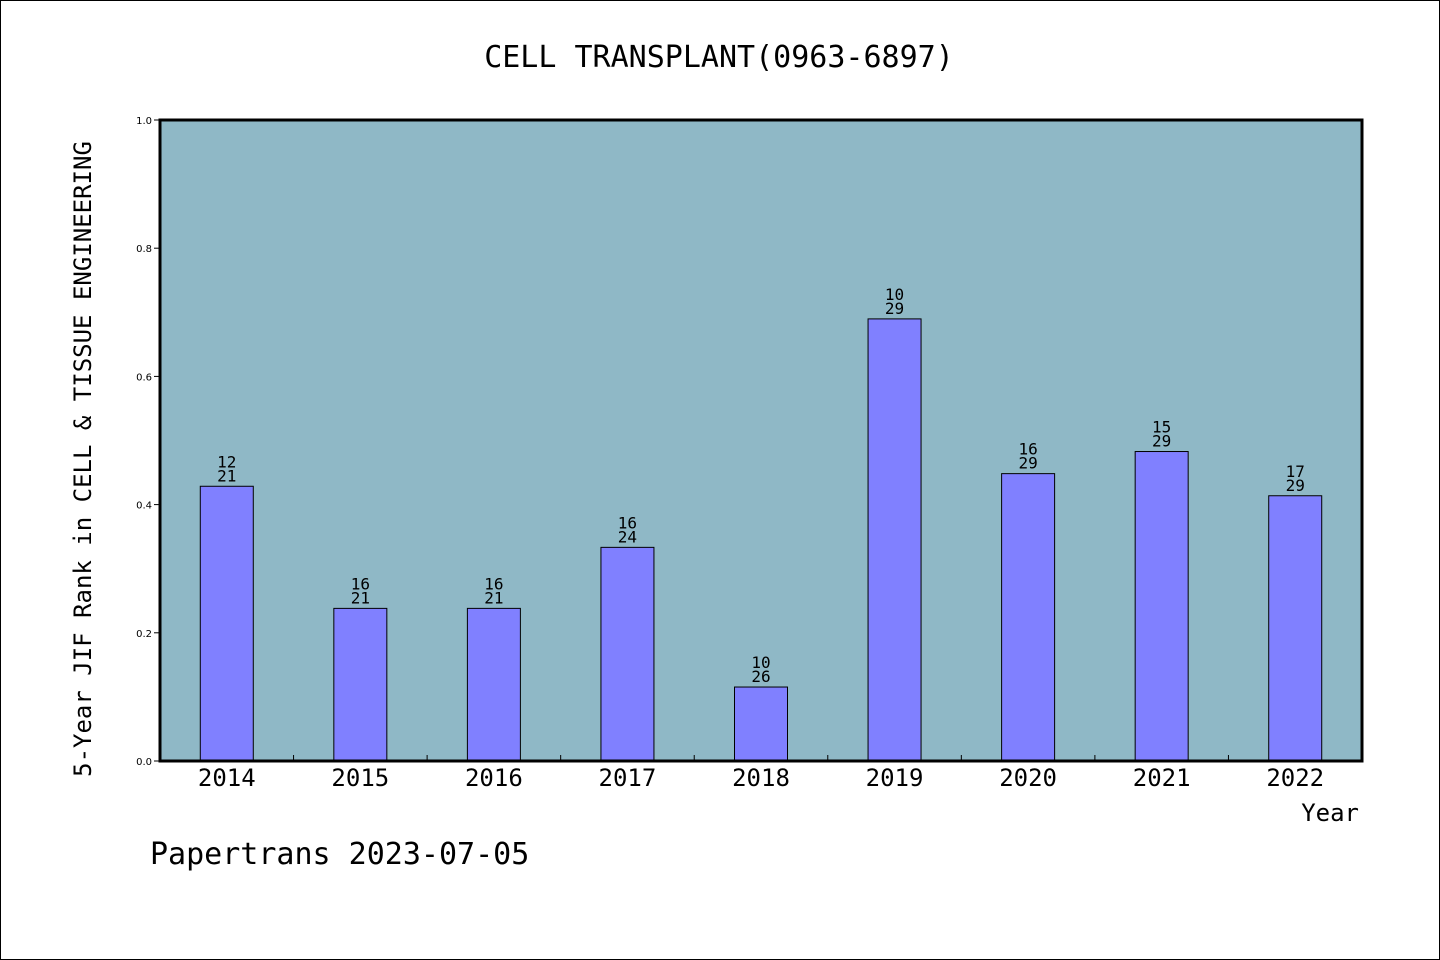 The image size is (1440, 960). What do you see at coordinates (719, 57) in the screenshot?
I see `chart-title: CELL TRANSPLANT(0963-6897)` at bounding box center [719, 57].